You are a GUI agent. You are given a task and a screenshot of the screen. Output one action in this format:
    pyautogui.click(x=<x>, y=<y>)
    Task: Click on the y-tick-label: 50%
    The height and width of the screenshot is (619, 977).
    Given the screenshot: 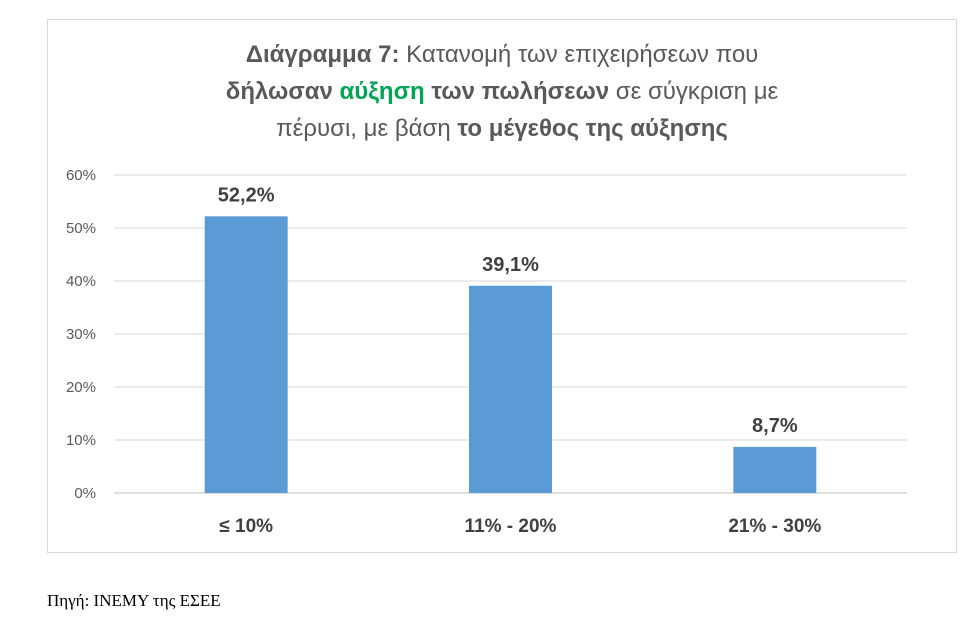 What is the action you would take?
    pyautogui.click(x=81, y=228)
    